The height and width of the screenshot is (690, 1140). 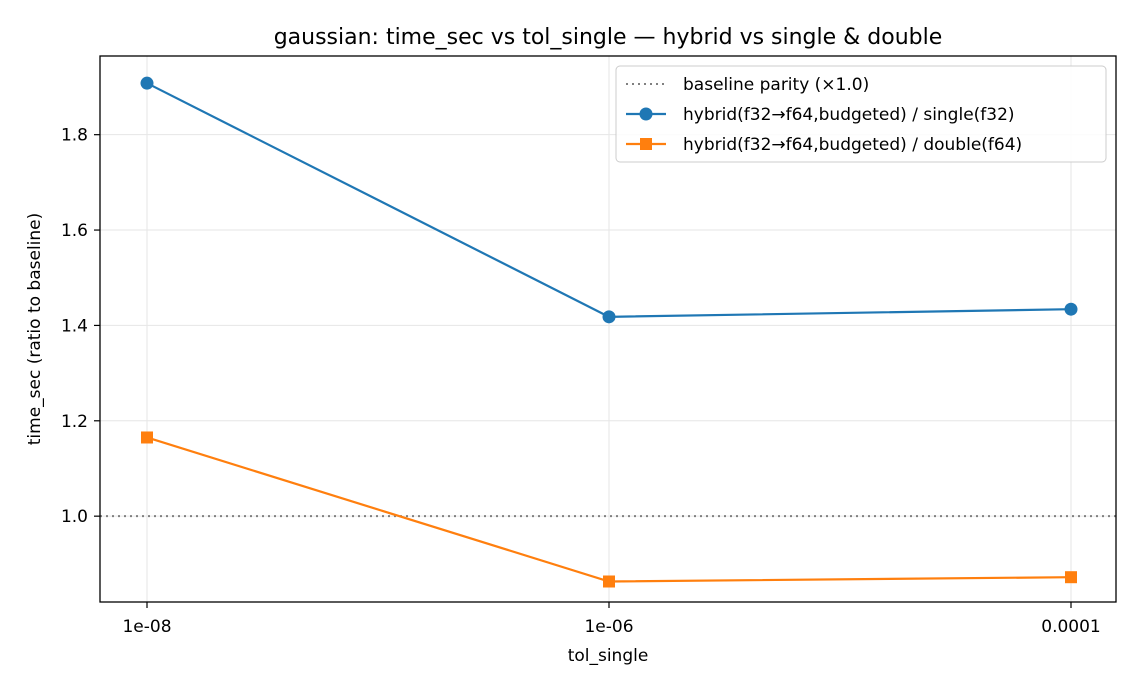 What do you see at coordinates (74, 326) in the screenshot?
I see `y-tick-label: 1.4` at bounding box center [74, 326].